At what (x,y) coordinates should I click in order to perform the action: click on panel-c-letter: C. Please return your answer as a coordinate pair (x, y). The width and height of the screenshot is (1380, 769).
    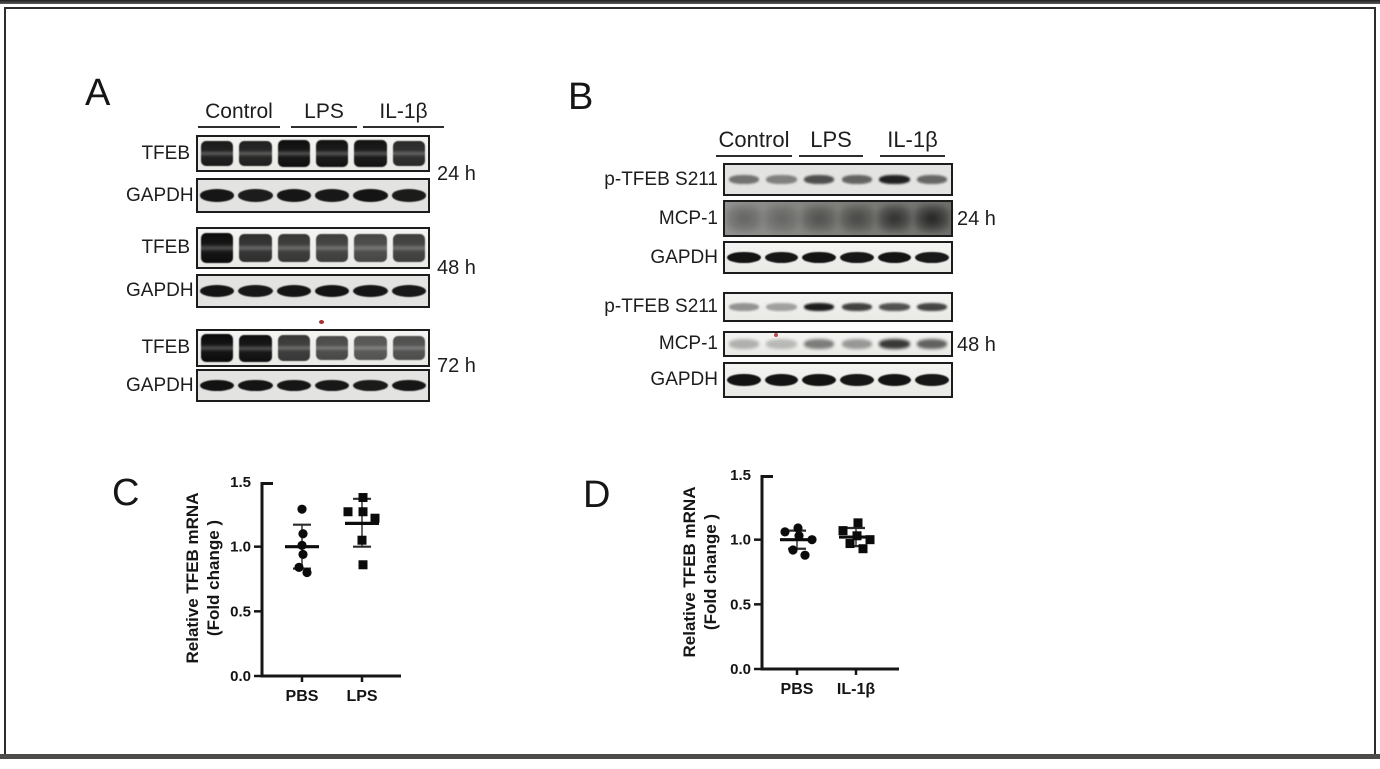
    Looking at the image, I should click on (126, 493).